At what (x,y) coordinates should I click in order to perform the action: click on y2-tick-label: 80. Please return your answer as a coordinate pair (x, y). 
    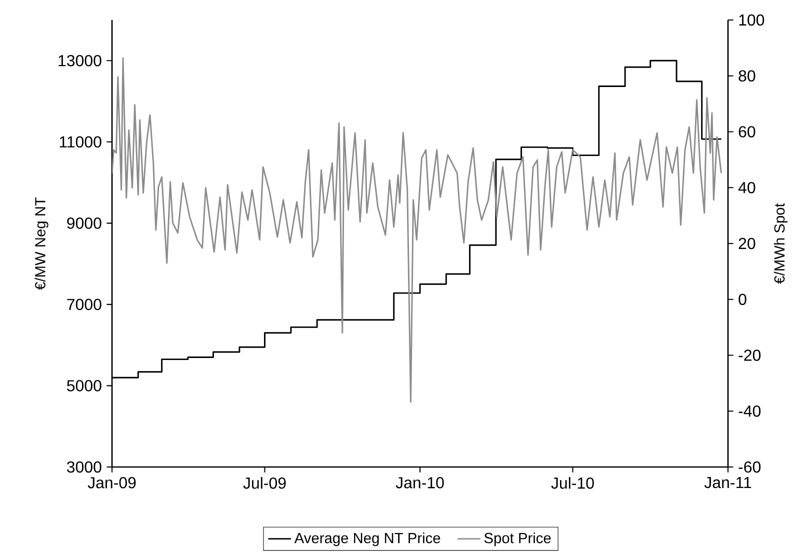
    Looking at the image, I should click on (747, 76).